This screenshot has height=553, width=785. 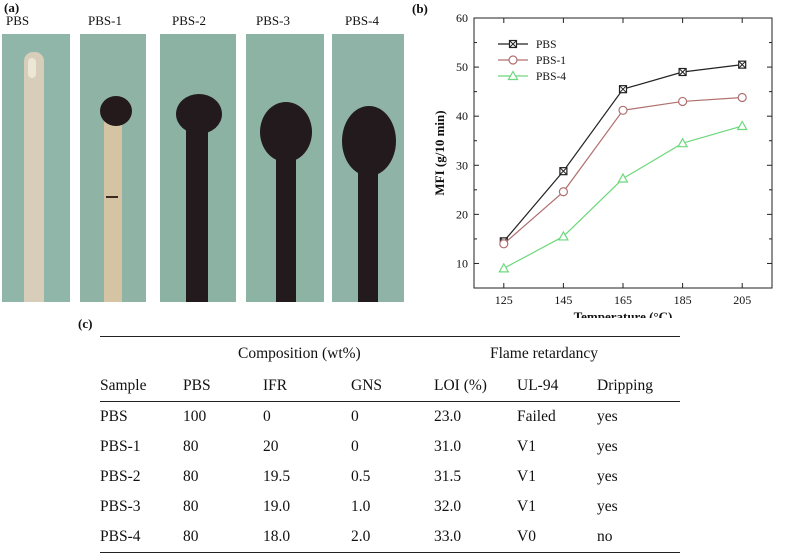 I want to click on photo-pbs, so click(x=36, y=168).